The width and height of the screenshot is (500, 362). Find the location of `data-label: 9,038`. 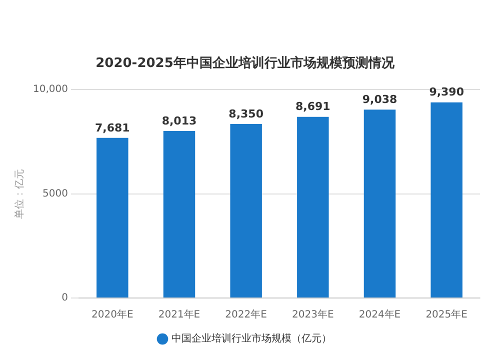

data-label: 9,038 is located at coordinates (380, 99).